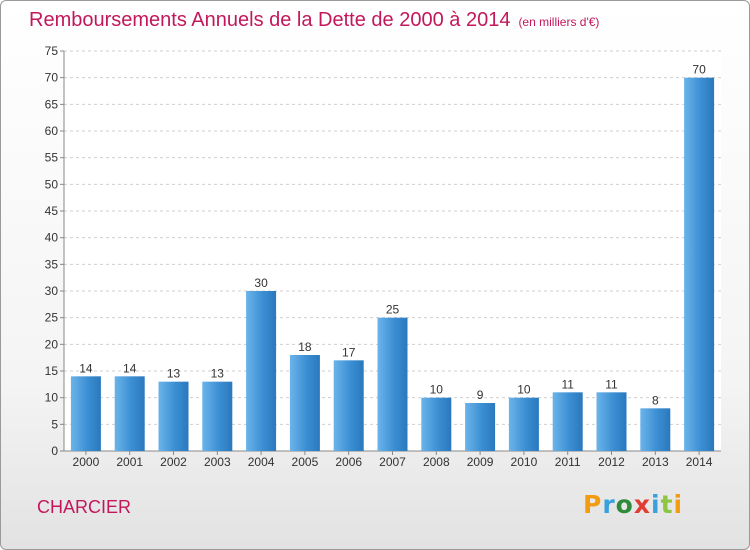 The width and height of the screenshot is (750, 550). What do you see at coordinates (559, 22) in the screenshot?
I see `chart-subtitle: (en milliers d'€)` at bounding box center [559, 22].